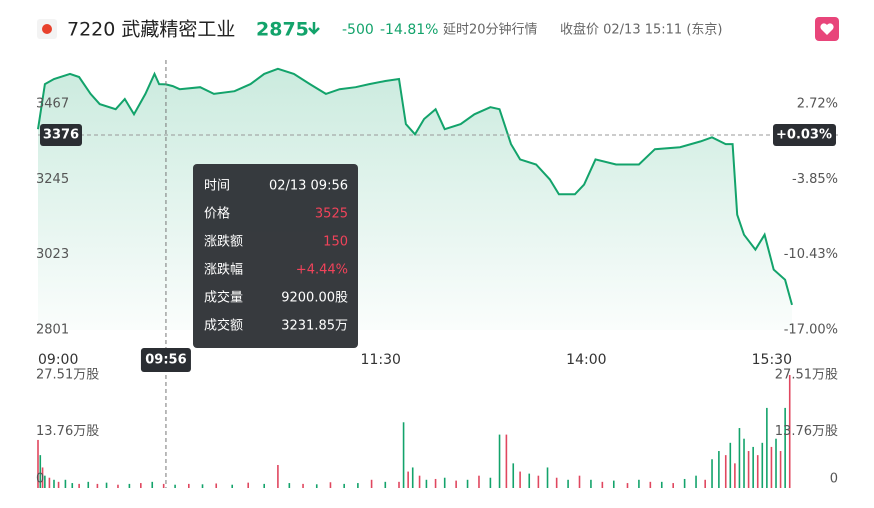  I want to click on down-arrow, so click(314, 28).